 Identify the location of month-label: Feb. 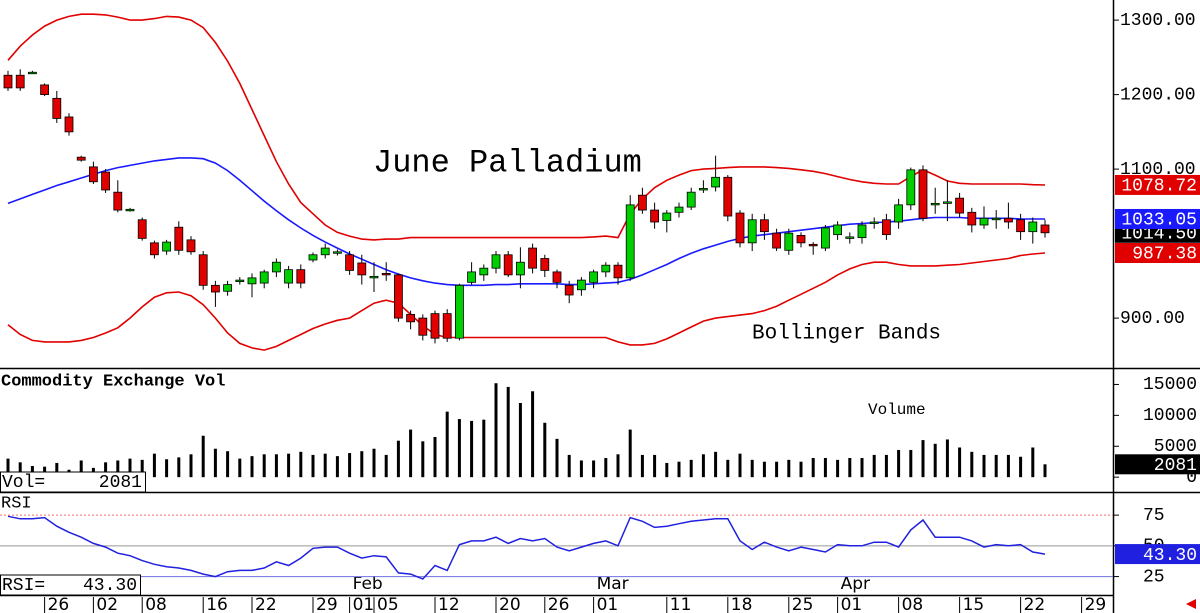
(368, 584).